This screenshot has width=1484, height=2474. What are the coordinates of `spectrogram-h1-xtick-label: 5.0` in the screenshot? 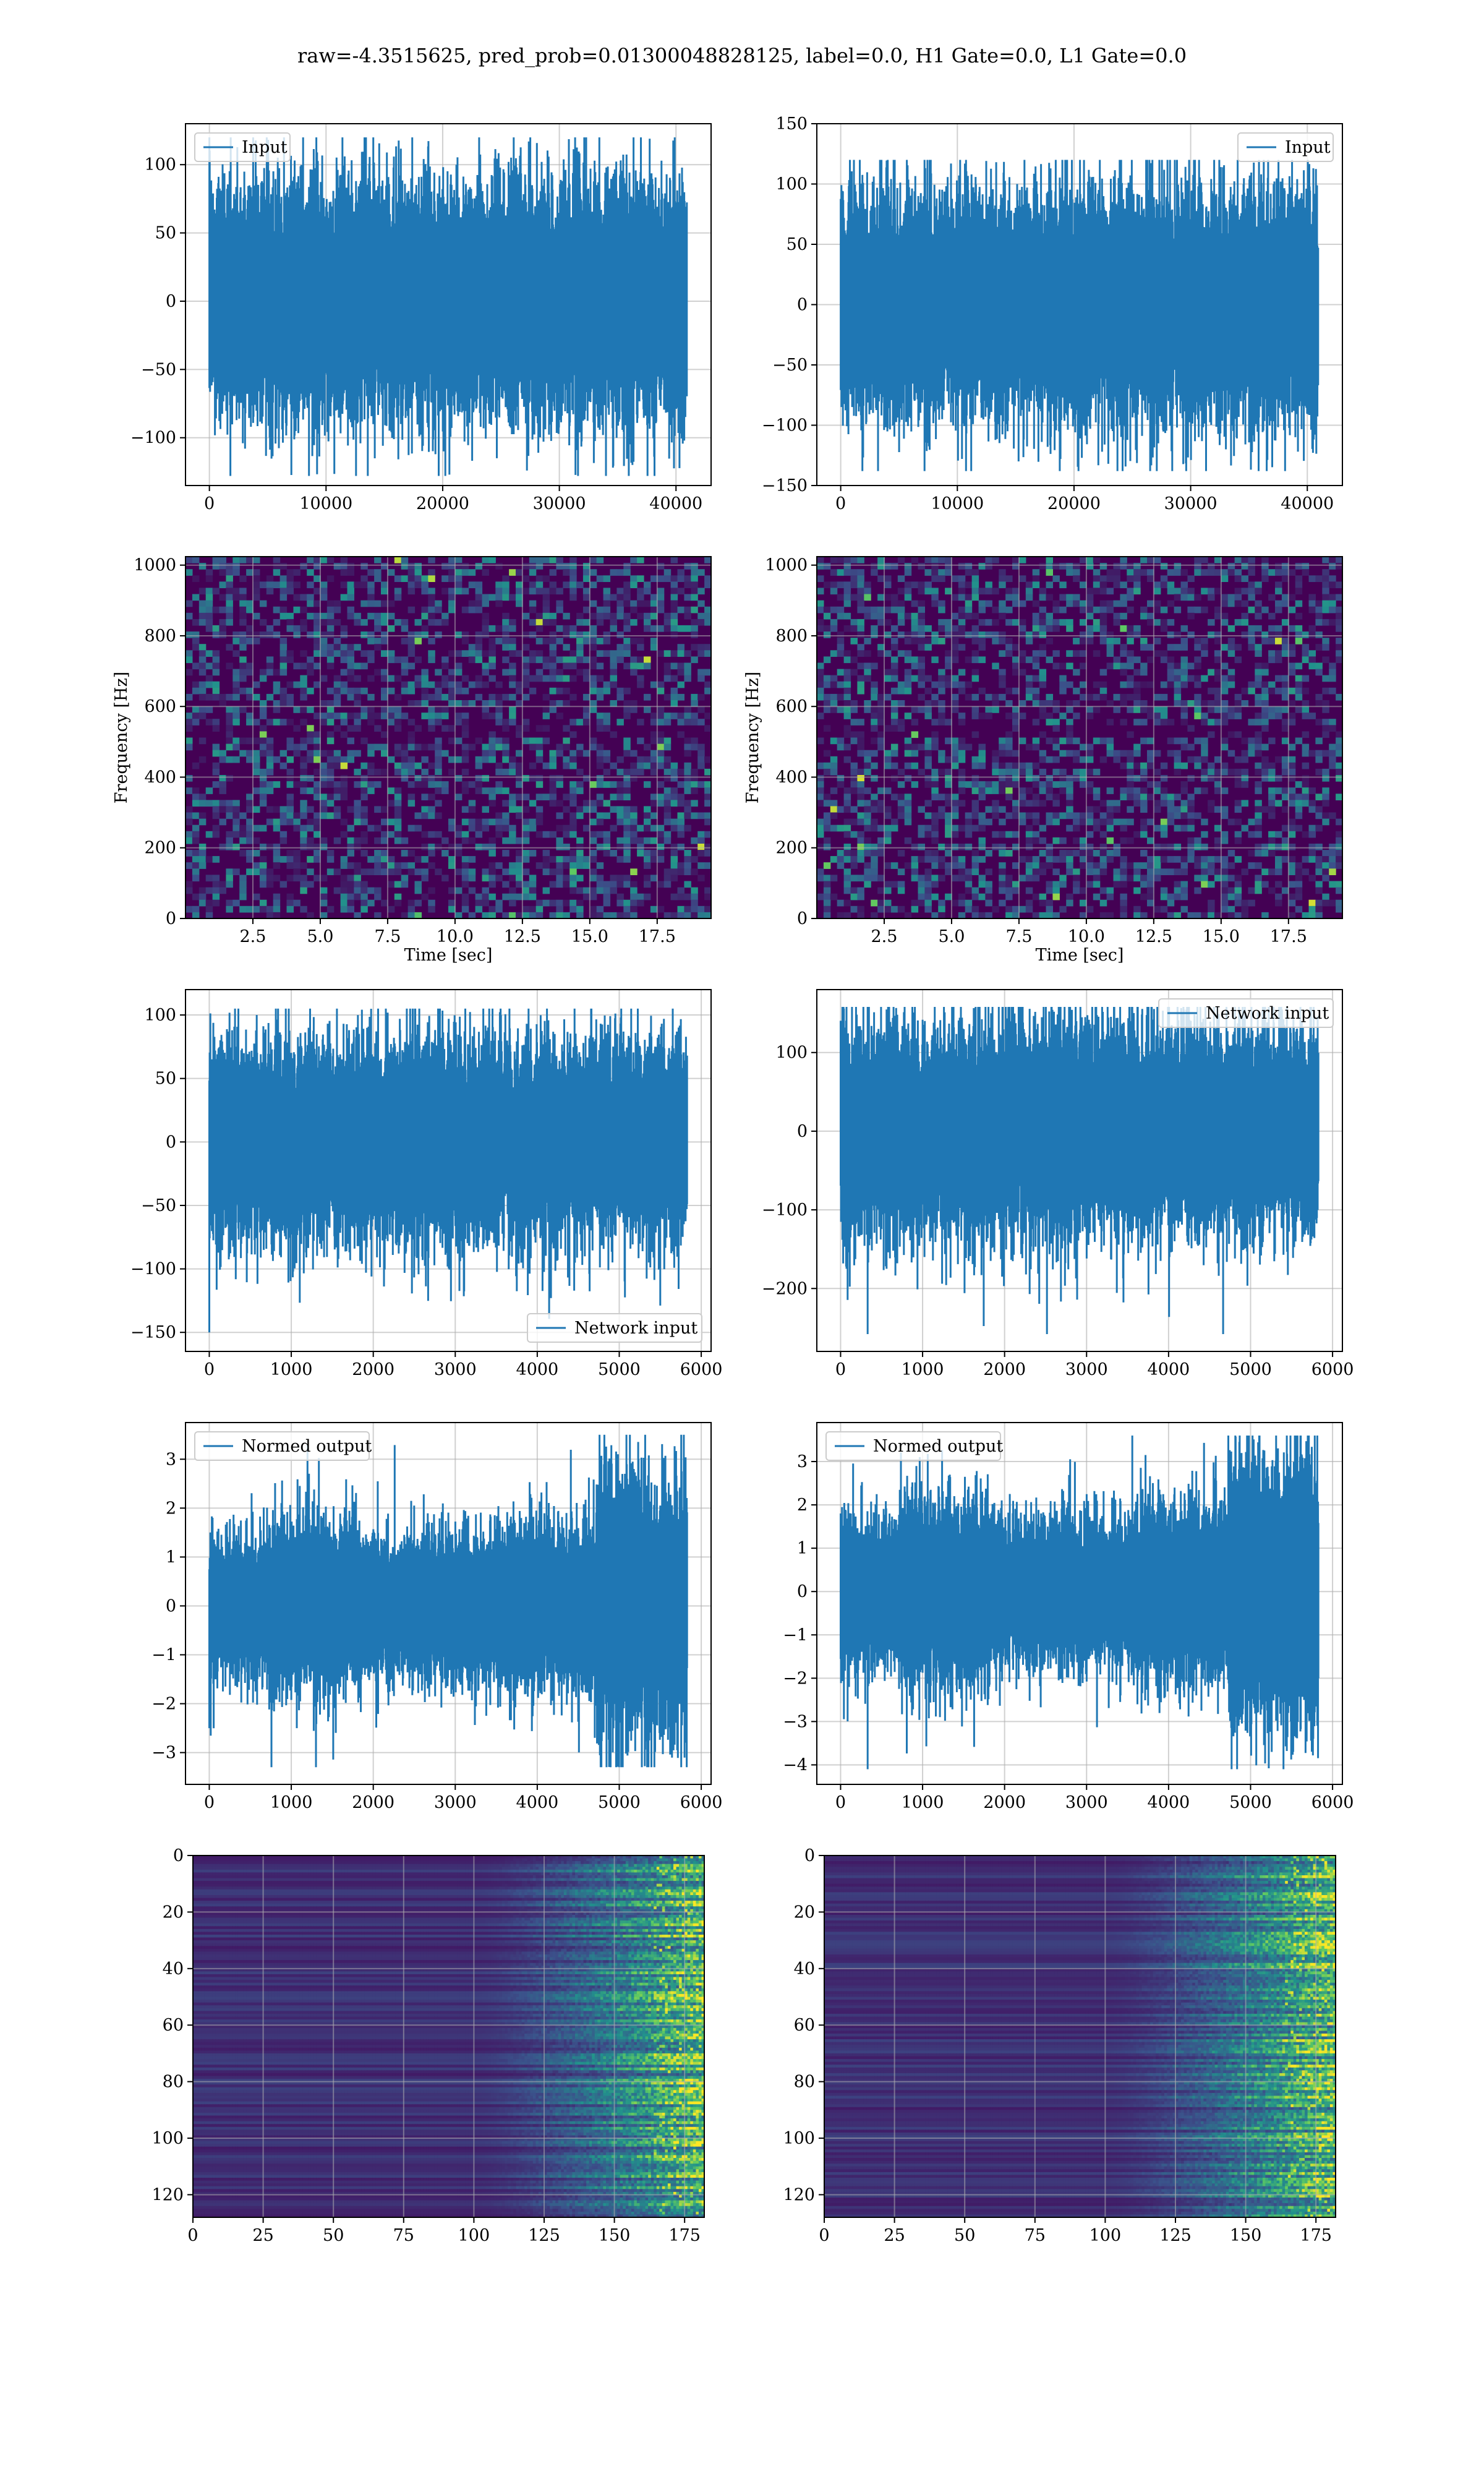 It's located at (320, 936).